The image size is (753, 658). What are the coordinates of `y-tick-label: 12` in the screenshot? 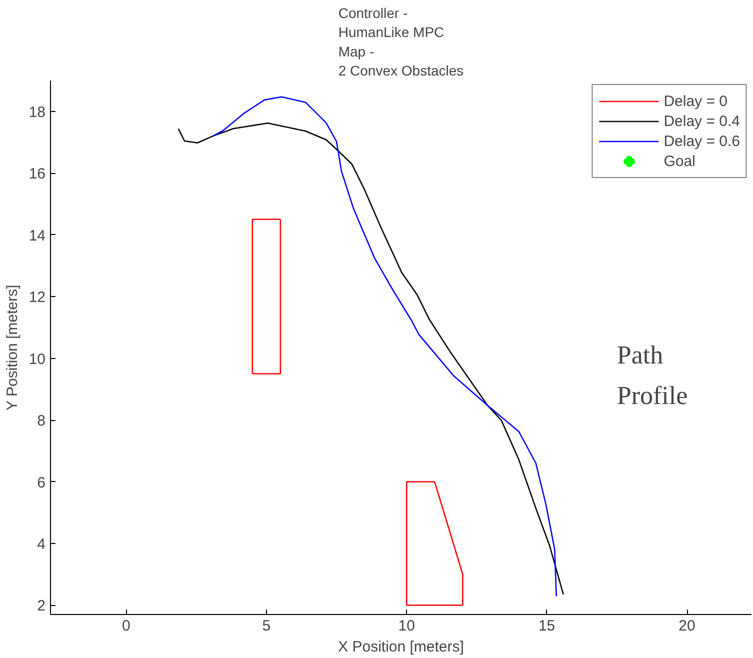 It's located at (37, 297).